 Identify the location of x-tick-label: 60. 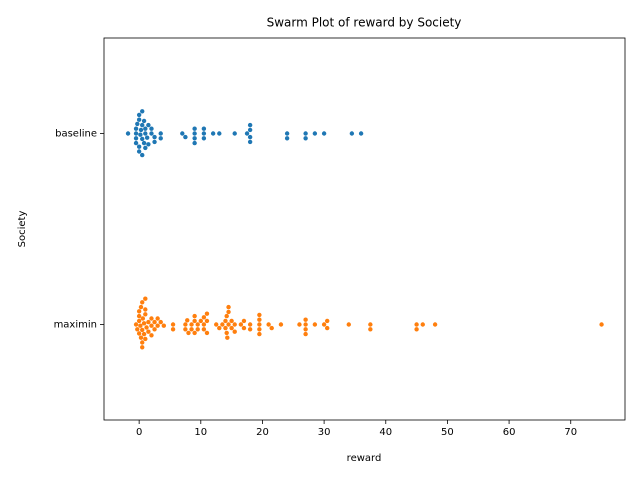
(509, 432).